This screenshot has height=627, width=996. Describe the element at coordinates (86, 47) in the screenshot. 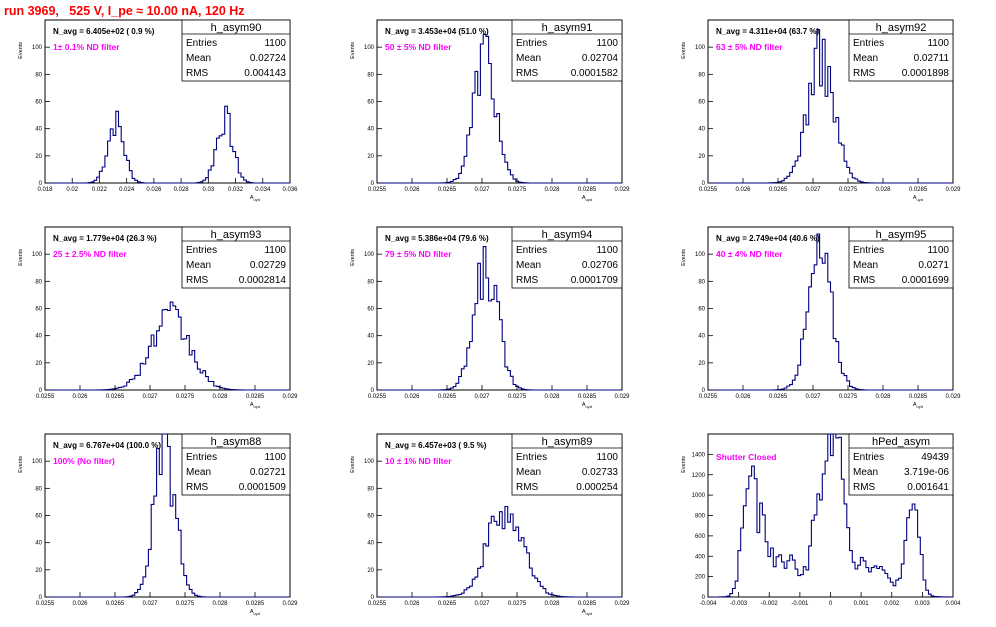

I see `filter-label: 1± 0.1% ND filter` at that location.